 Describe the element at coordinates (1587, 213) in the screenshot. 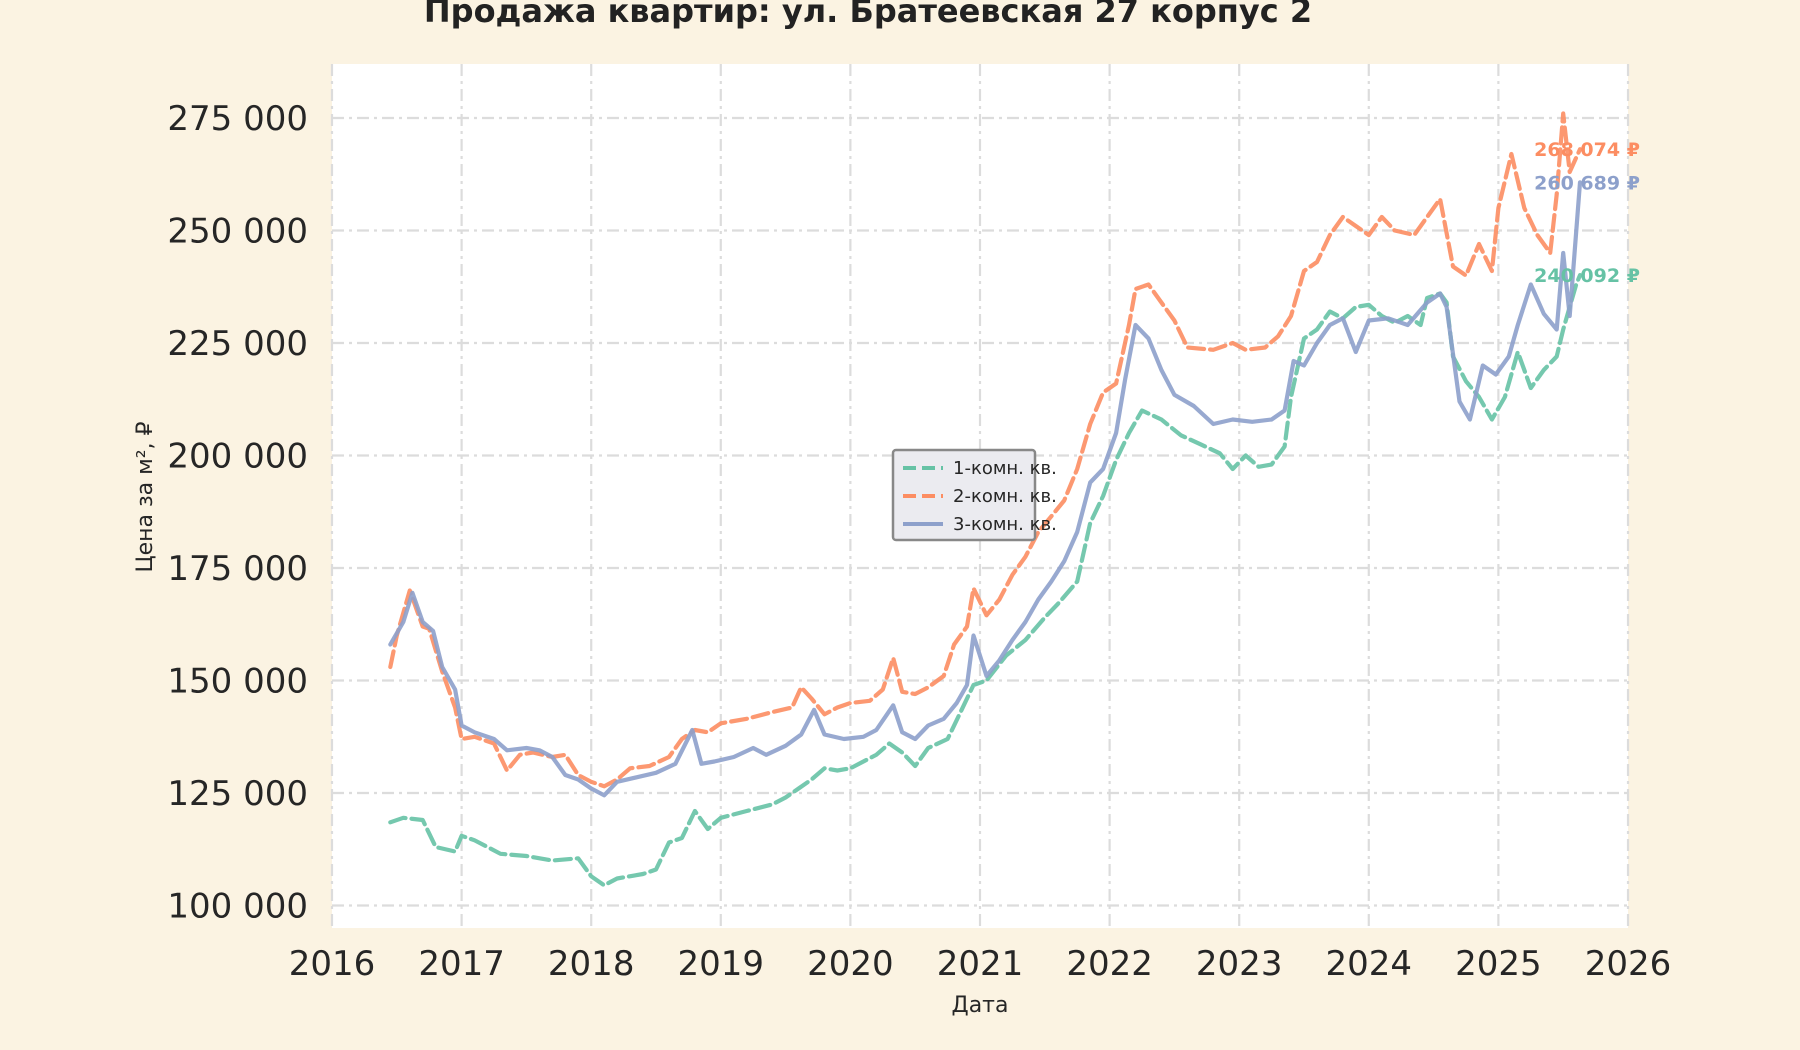

I see `end-labels: 240 092 ₽ 268 074 ₽ 260 689 ₽` at that location.